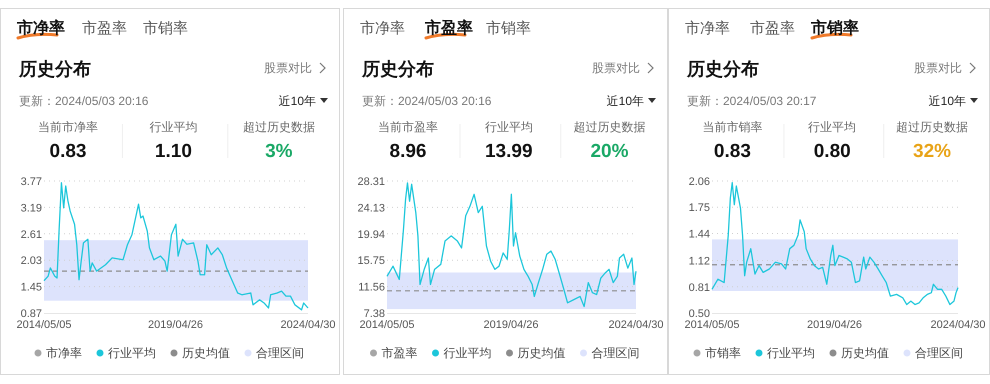 The image size is (990, 384). What do you see at coordinates (64, 353) in the screenshot?
I see `legend-label: 市净率` at bounding box center [64, 353].